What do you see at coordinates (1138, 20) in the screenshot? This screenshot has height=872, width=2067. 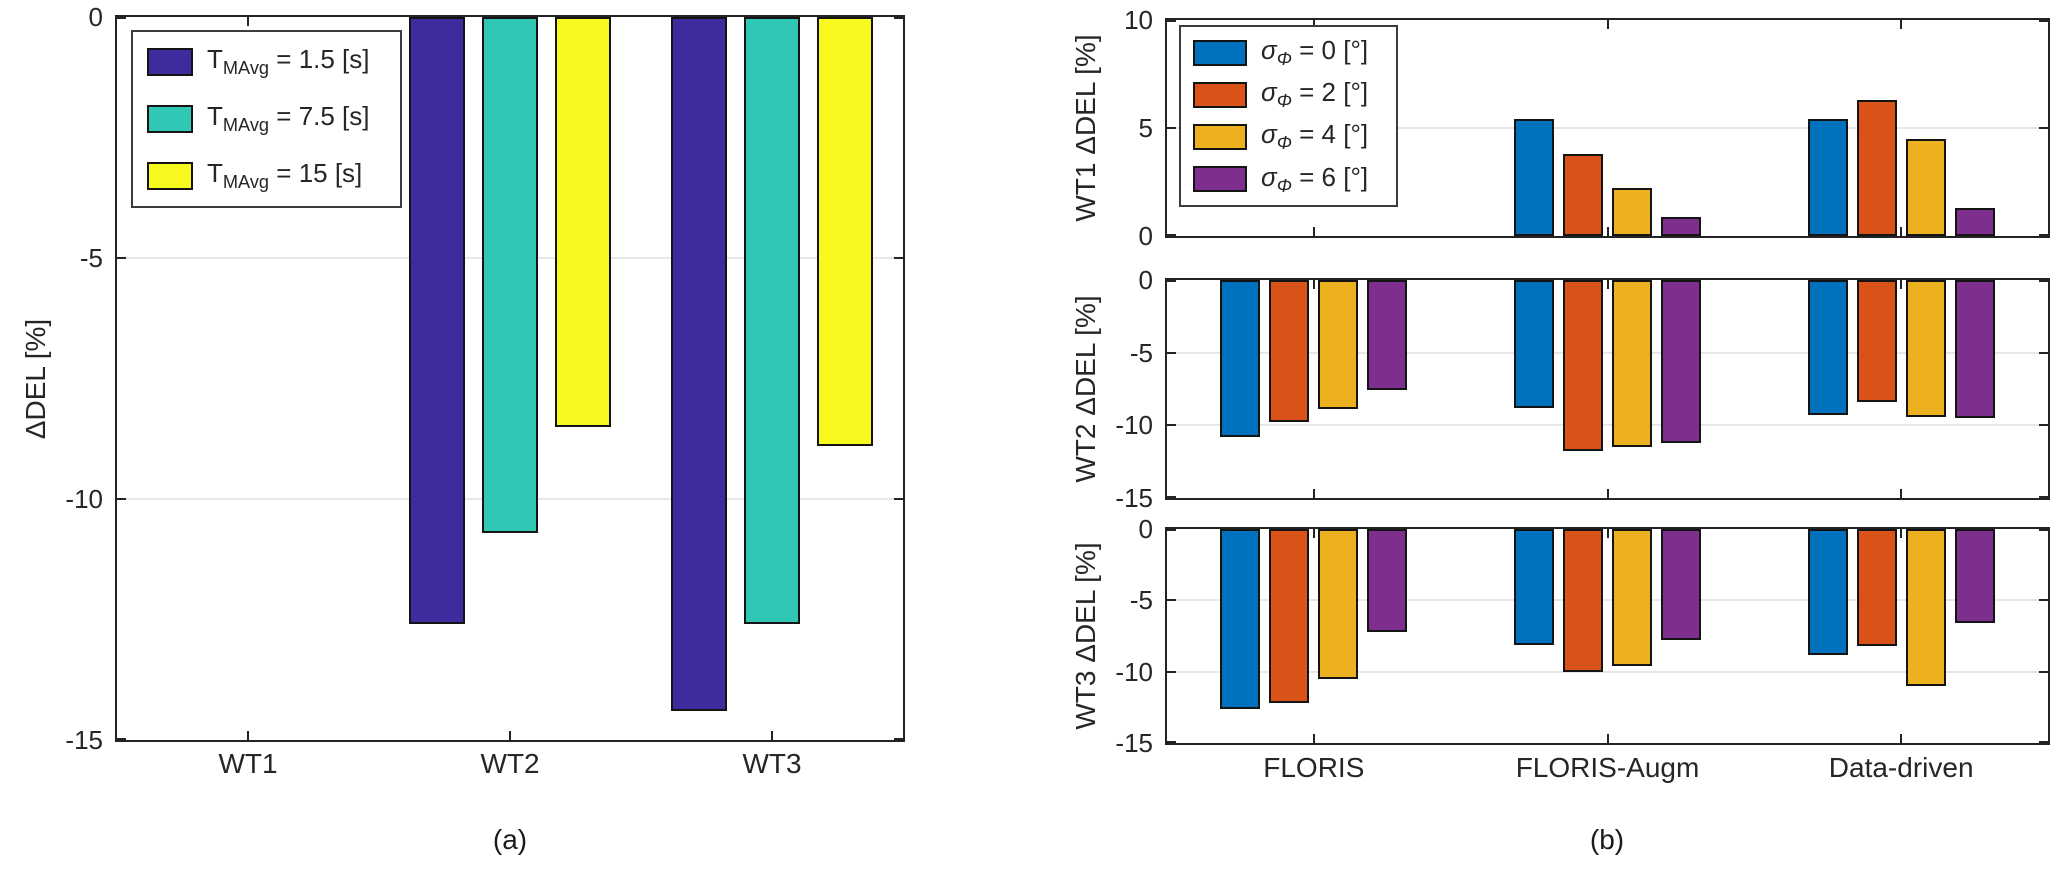 I see `y-tick-label: 10` at bounding box center [1138, 20].